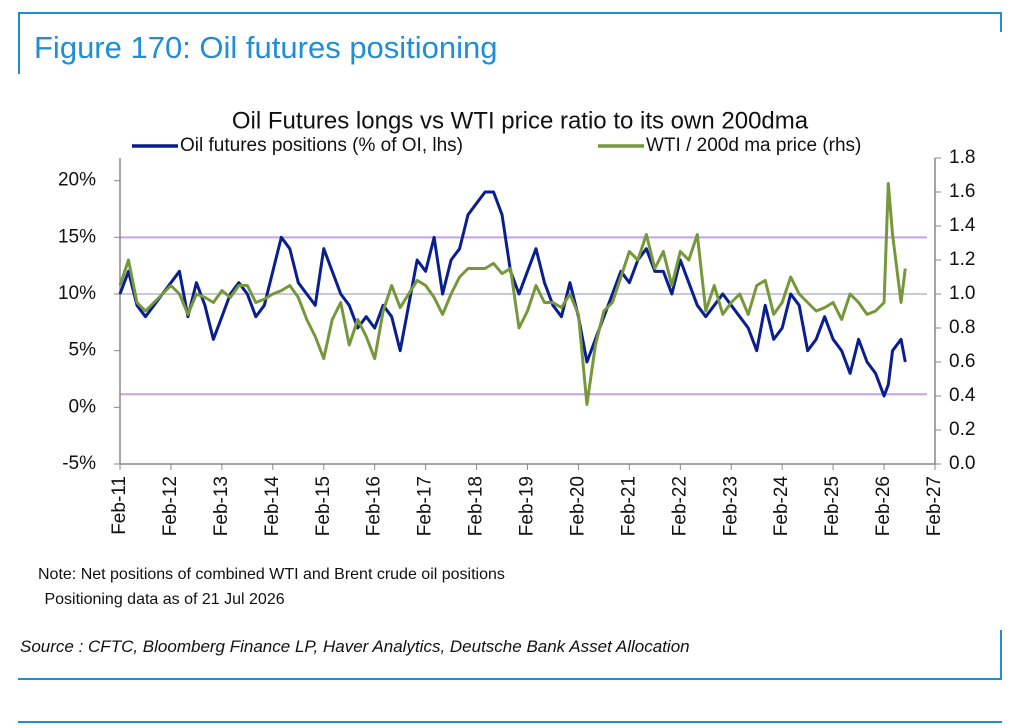  What do you see at coordinates (221, 506) in the screenshot?
I see `x-tick-label: Feb-13` at bounding box center [221, 506].